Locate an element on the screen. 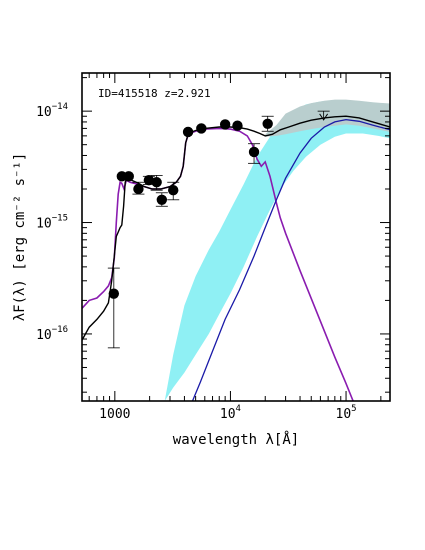 The width and height of the screenshot is (425, 550). x-tick-label: 1000 is located at coordinates (114, 414).